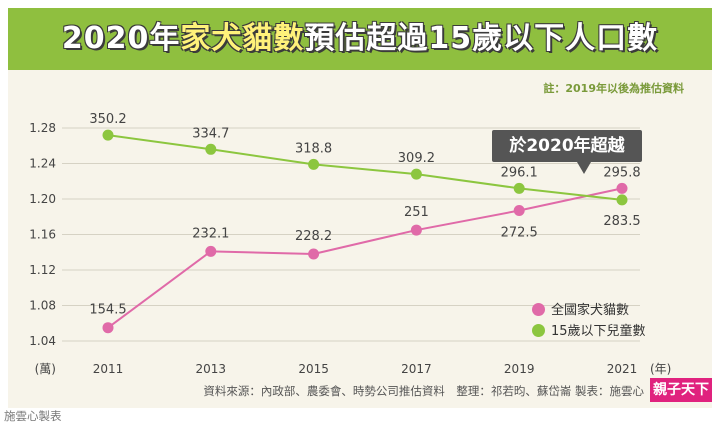 This screenshot has width=720, height=430. I want to click on legend-label-children: 15歲以下兒童數, so click(598, 331).